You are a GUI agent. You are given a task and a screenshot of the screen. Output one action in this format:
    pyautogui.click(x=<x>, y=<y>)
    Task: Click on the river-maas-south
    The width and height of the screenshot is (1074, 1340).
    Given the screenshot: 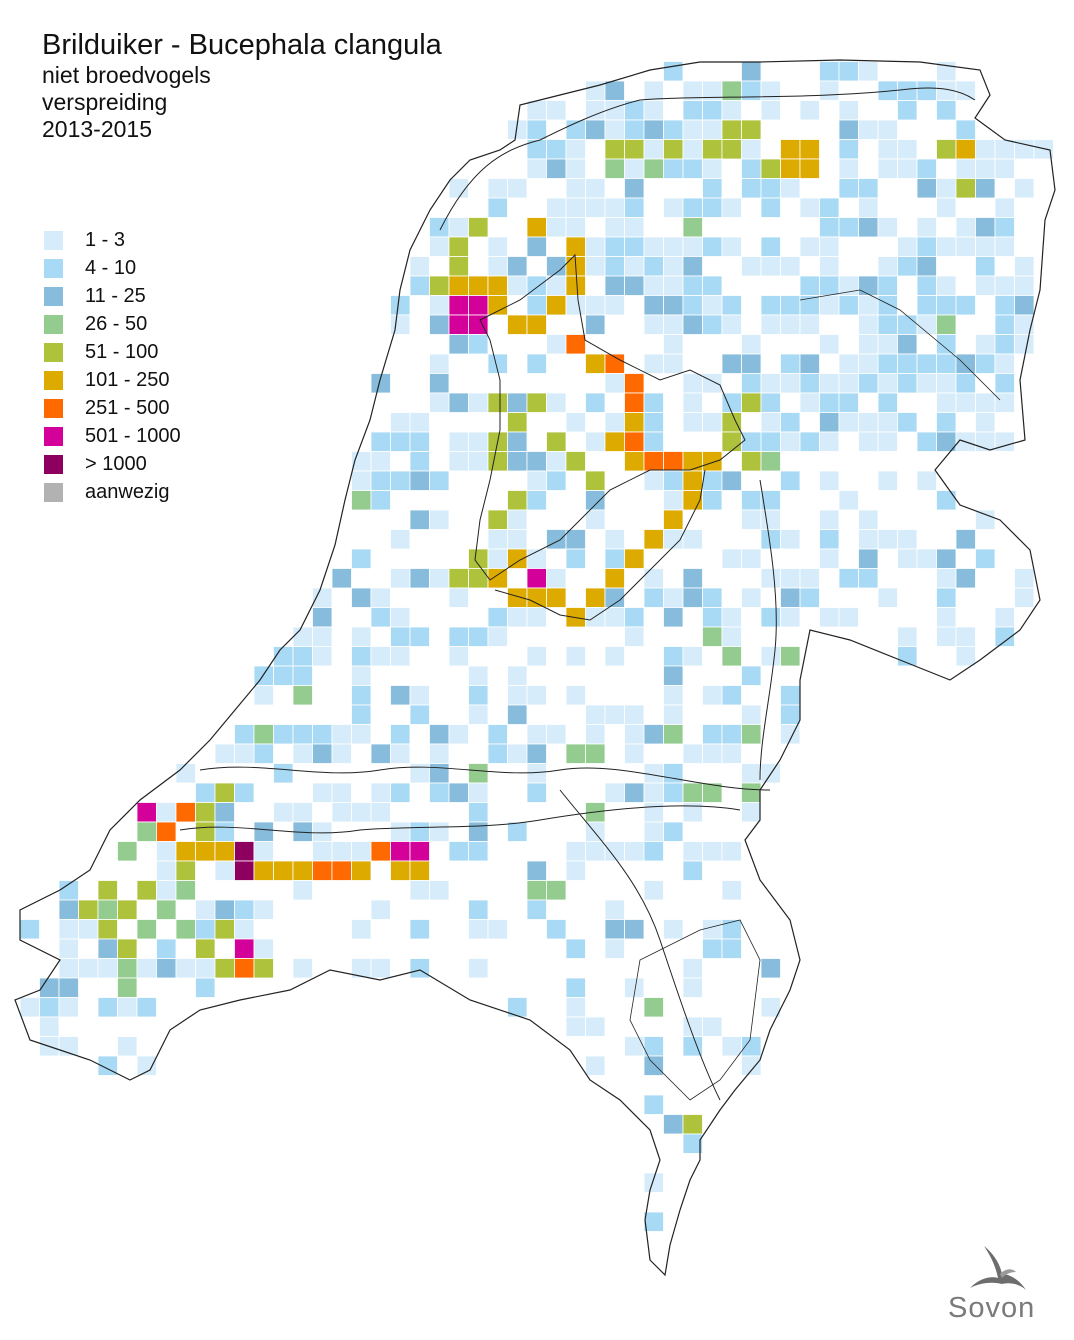 What is the action you would take?
    pyautogui.click(x=640, y=945)
    